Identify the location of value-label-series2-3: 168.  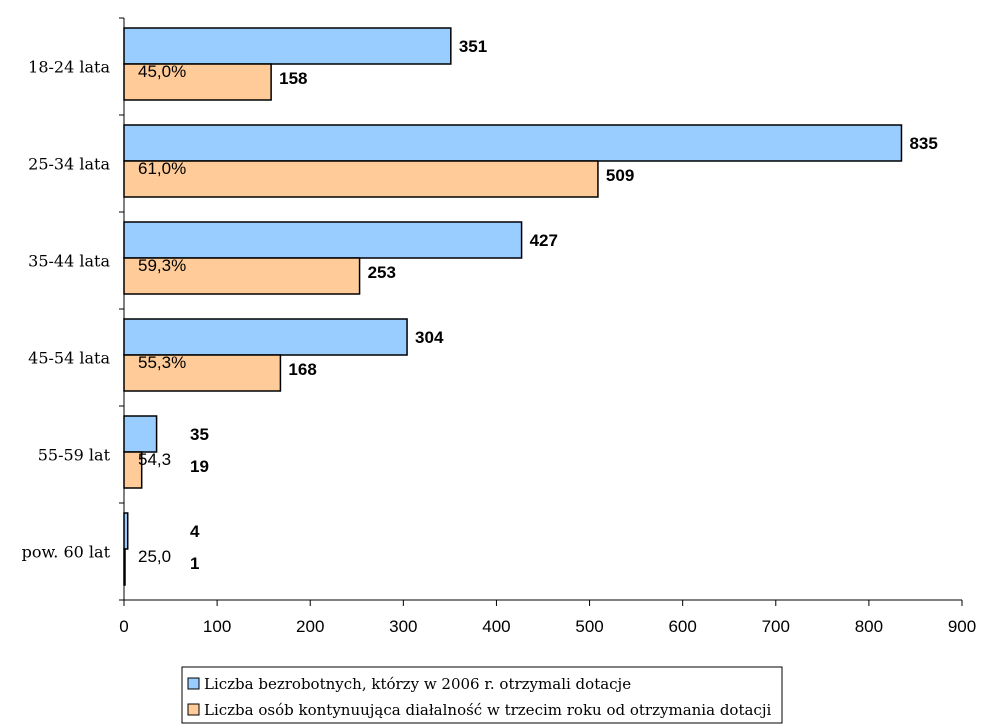
(302, 369).